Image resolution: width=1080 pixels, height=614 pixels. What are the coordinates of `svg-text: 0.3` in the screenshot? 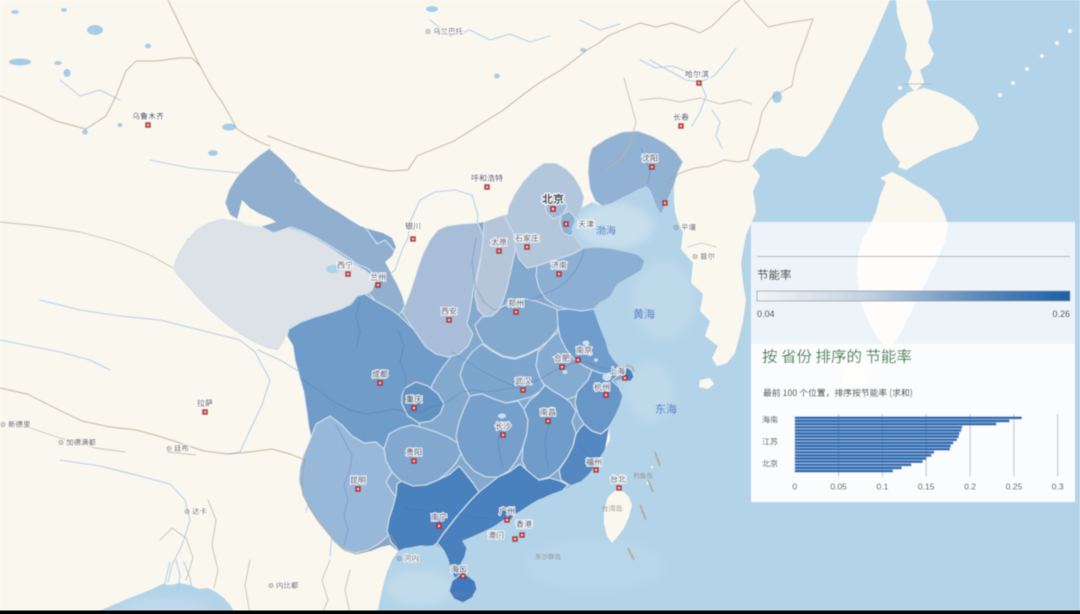 It's located at (1058, 487).